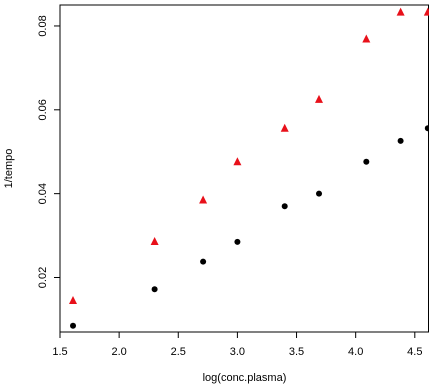 The image size is (429, 390). Describe the element at coordinates (43, 193) in the screenshot. I see `y-tick-label: 0.04` at that location.